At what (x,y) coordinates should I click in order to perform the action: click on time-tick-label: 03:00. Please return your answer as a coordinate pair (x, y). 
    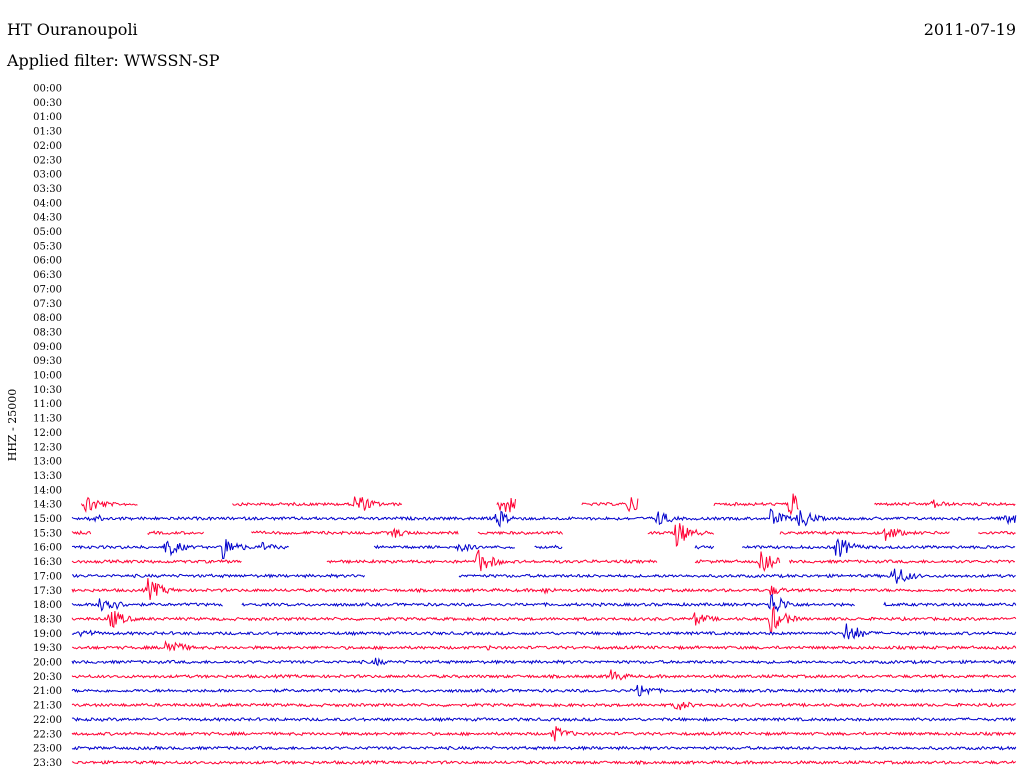
    Looking at the image, I should click on (47, 175).